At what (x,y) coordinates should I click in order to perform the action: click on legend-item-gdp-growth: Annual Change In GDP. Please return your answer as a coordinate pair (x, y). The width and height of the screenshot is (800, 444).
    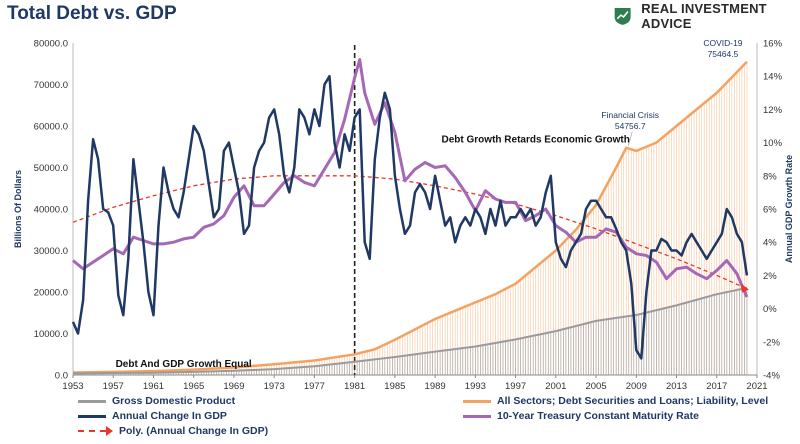
    Looking at the image, I should click on (152, 416).